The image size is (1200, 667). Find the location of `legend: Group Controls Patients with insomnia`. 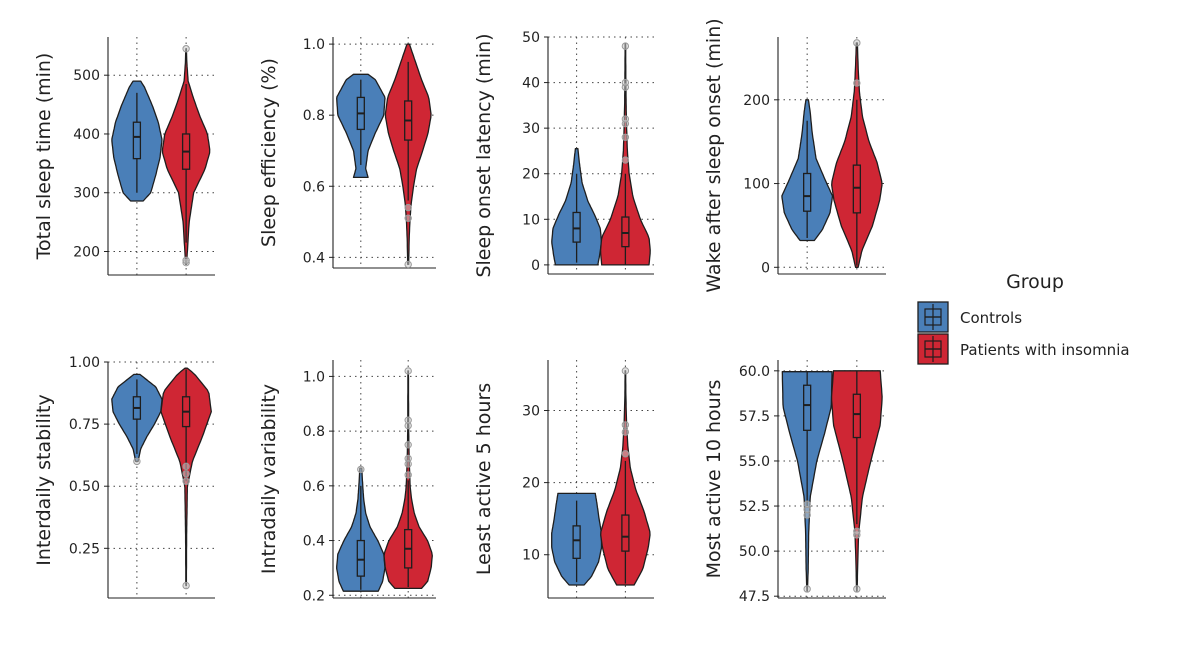

legend: Group Controls Patients with insomnia is located at coordinates (1023, 318).